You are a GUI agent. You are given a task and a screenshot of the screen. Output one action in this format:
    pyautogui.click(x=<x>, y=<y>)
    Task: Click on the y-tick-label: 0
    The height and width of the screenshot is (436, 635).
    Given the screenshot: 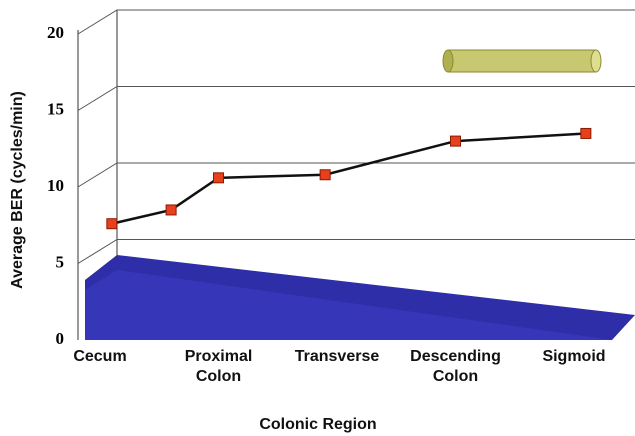 What is the action you would take?
    pyautogui.click(x=60, y=338)
    